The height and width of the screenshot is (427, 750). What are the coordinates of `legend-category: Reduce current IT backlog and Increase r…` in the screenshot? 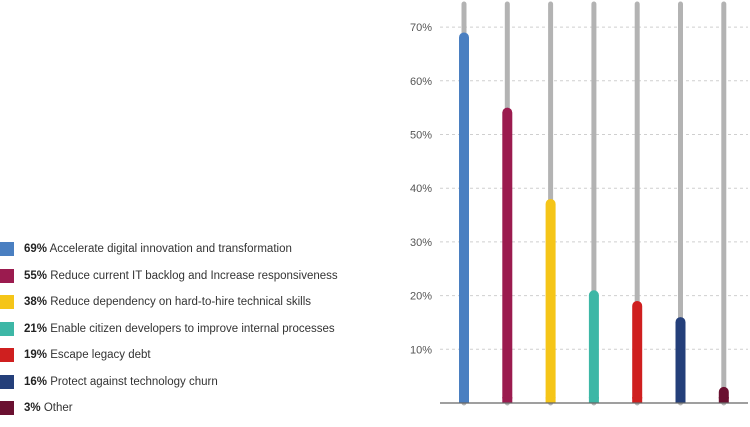 It's located at (192, 276).